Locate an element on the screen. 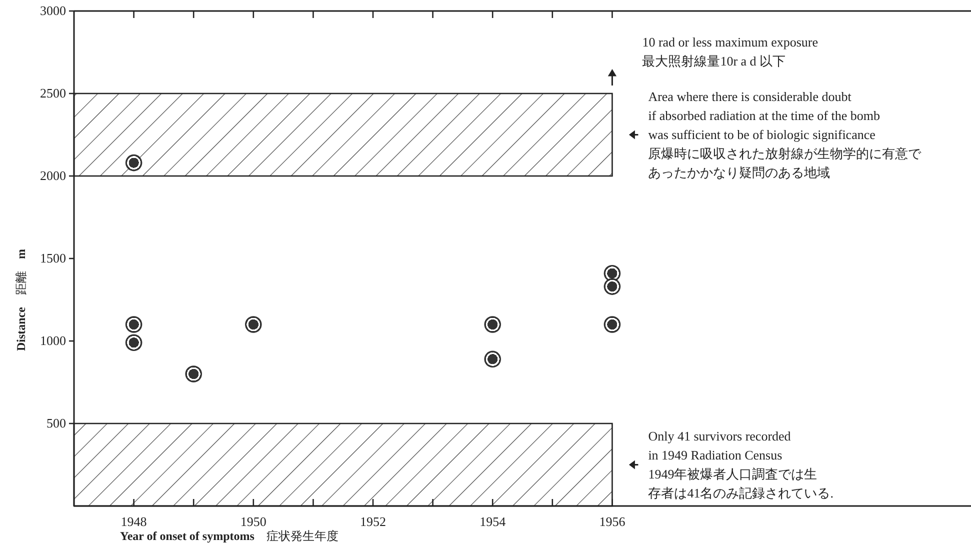  y-tick-label: 3000 is located at coordinates (53, 10).